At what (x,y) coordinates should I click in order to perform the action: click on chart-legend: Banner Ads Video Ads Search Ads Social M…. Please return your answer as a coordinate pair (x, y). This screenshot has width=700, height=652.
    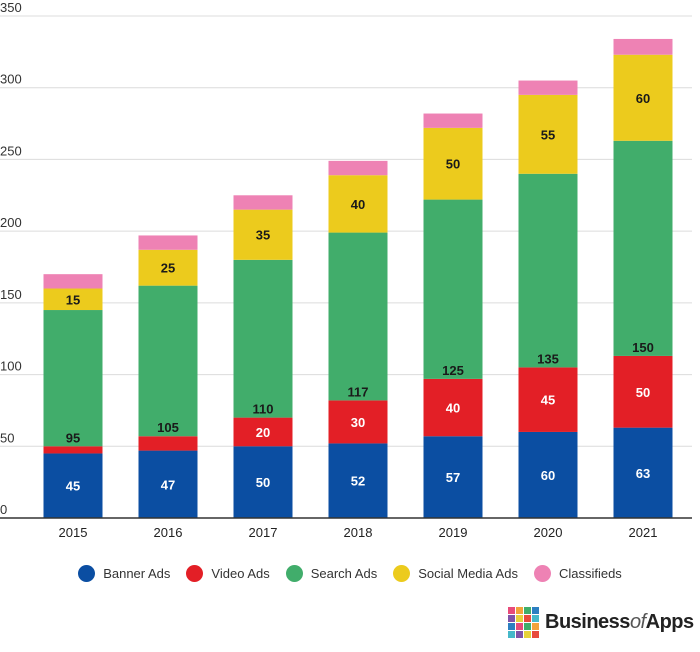
    Looking at the image, I should click on (350, 573).